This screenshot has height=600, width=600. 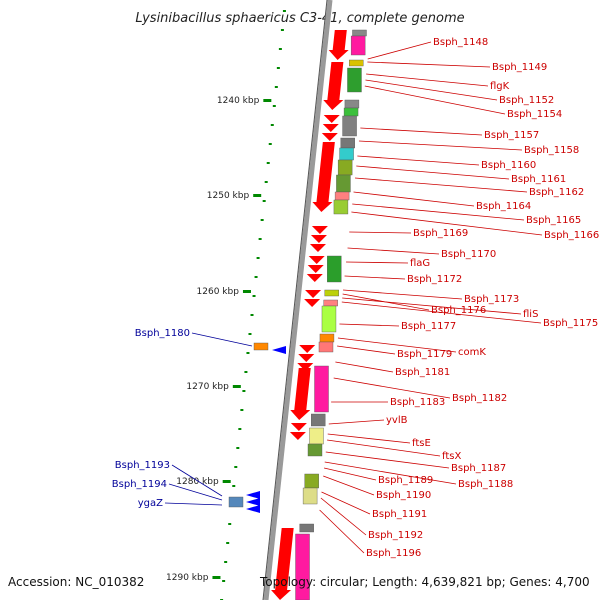 I want to click on gene-label-right: Bsph_1191, so click(x=399, y=514).